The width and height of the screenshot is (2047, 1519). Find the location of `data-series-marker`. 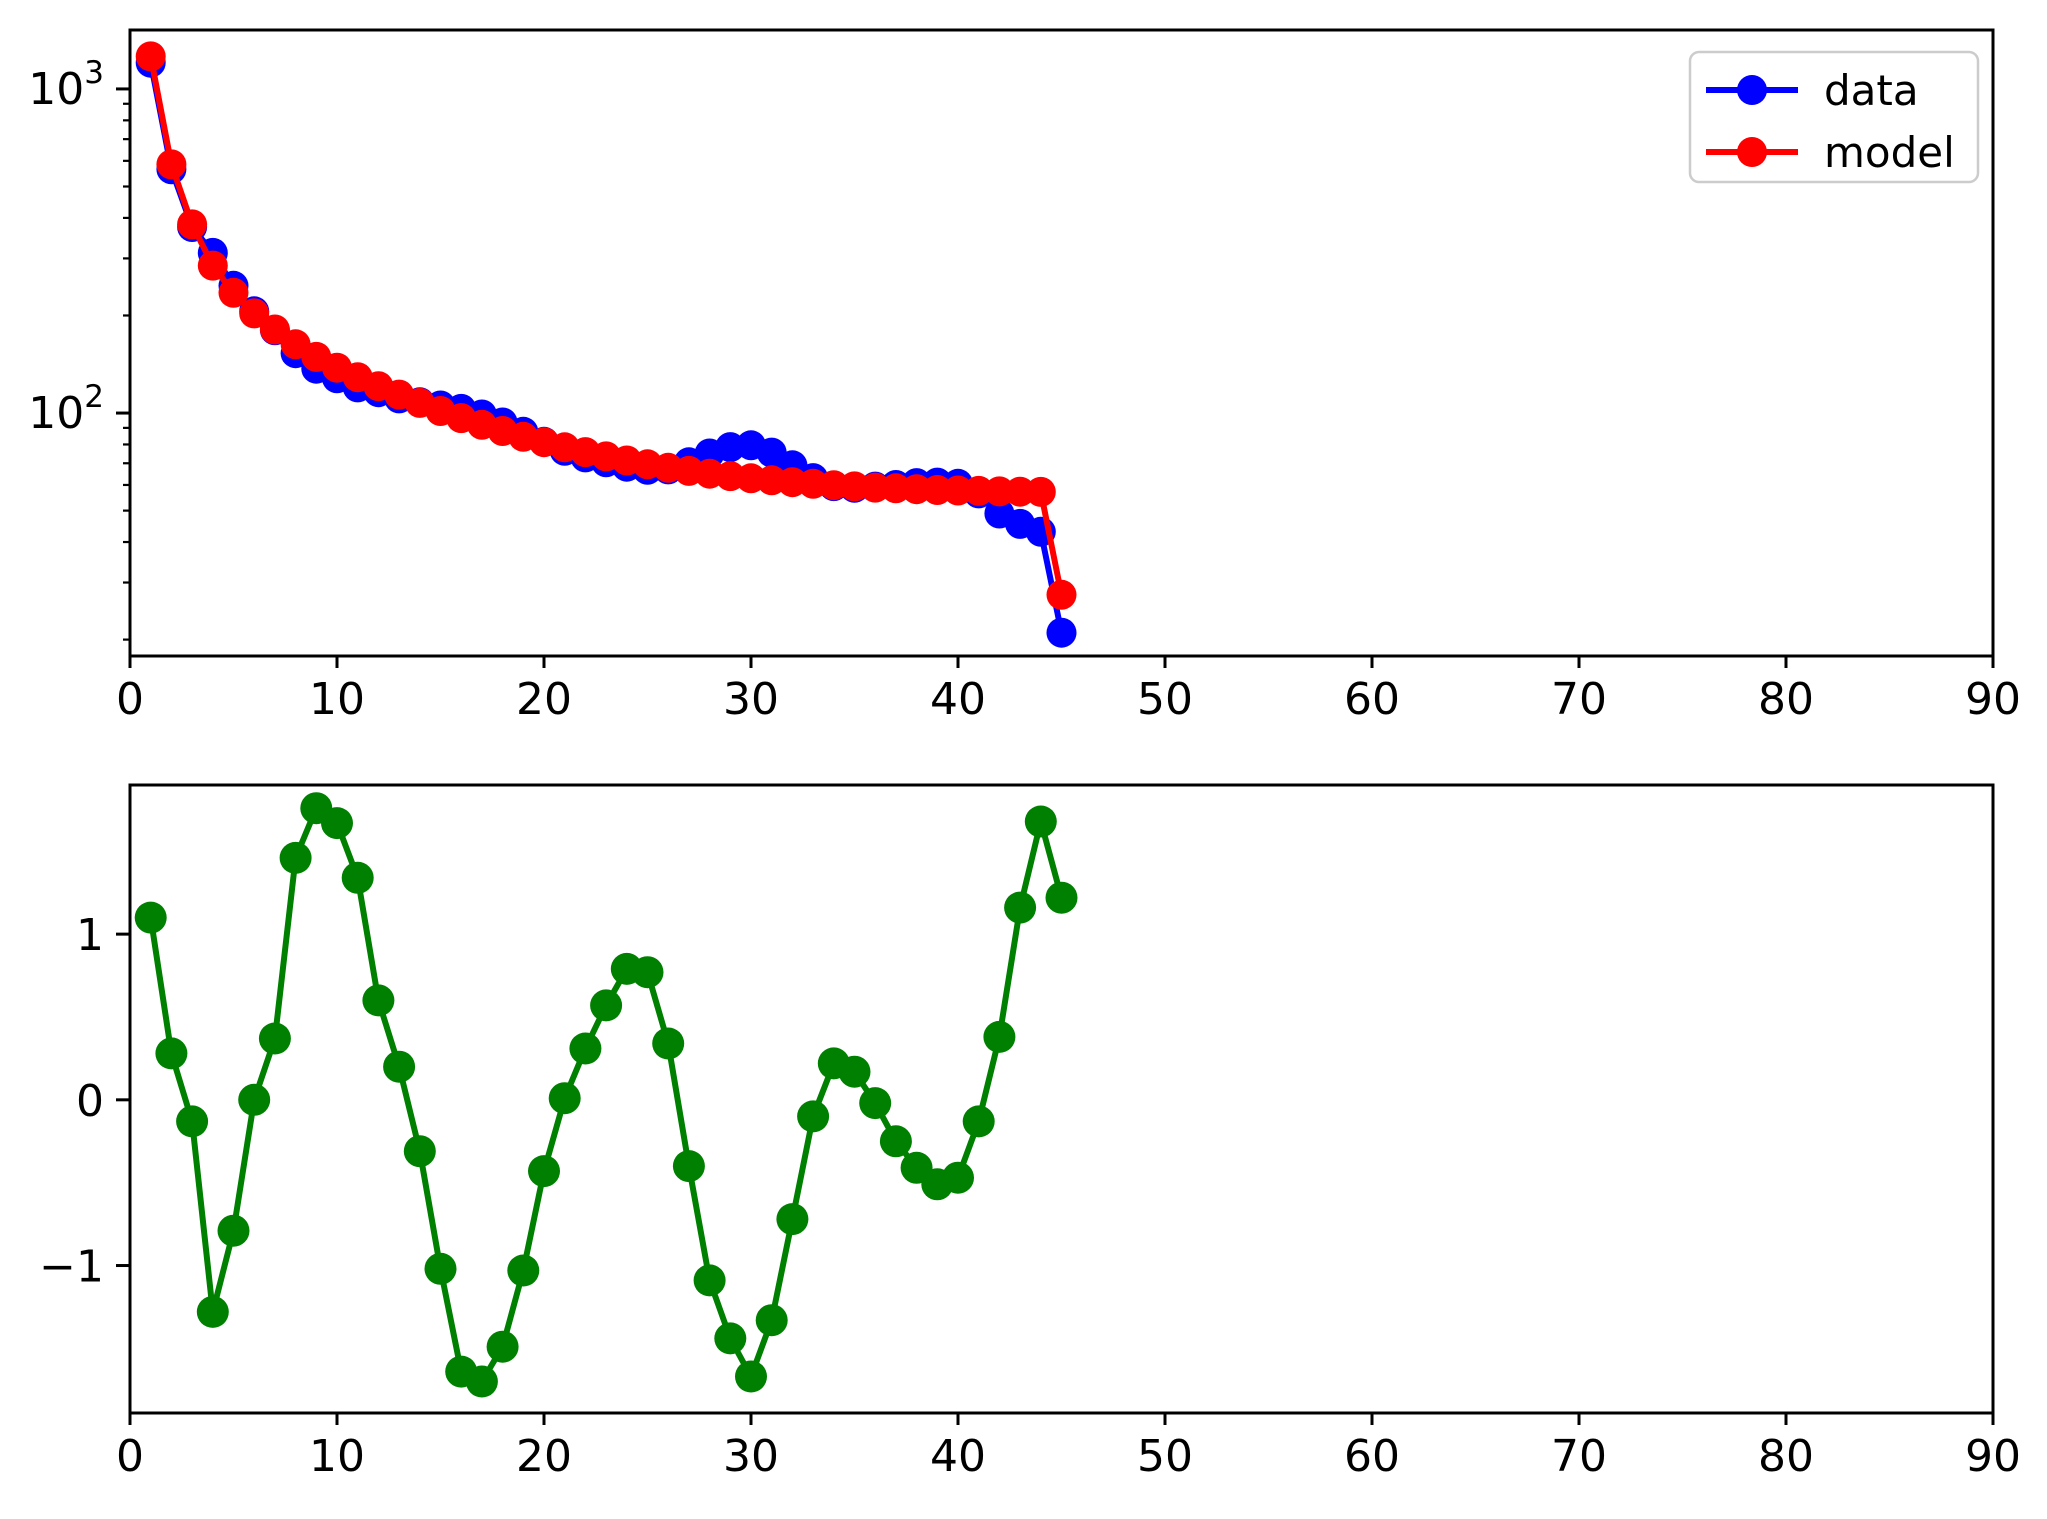

data-series-marker is located at coordinates (1061, 632).